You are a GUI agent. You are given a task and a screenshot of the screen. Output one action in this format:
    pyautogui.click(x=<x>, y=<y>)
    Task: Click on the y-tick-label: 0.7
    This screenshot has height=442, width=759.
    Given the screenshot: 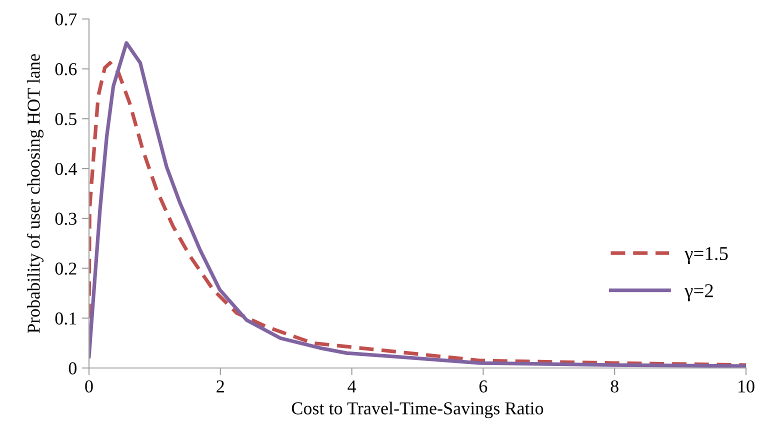 What is the action you would take?
    pyautogui.click(x=66, y=19)
    